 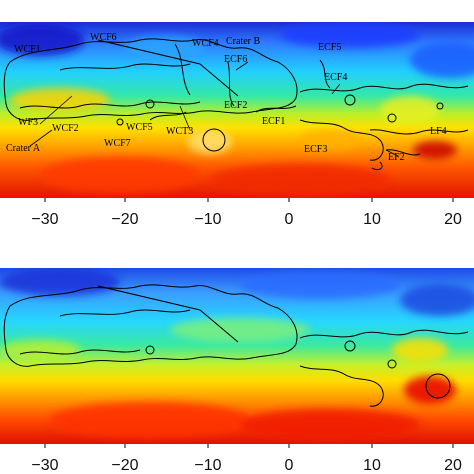 I want to click on label-lf4: LF4, so click(x=438, y=131).